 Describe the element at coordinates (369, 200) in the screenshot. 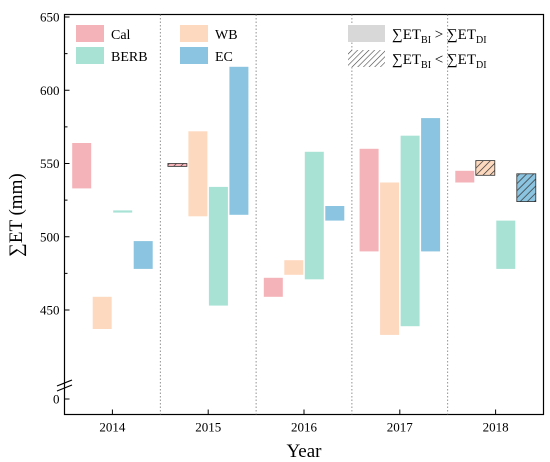

I see `bar-cal-2017` at that location.